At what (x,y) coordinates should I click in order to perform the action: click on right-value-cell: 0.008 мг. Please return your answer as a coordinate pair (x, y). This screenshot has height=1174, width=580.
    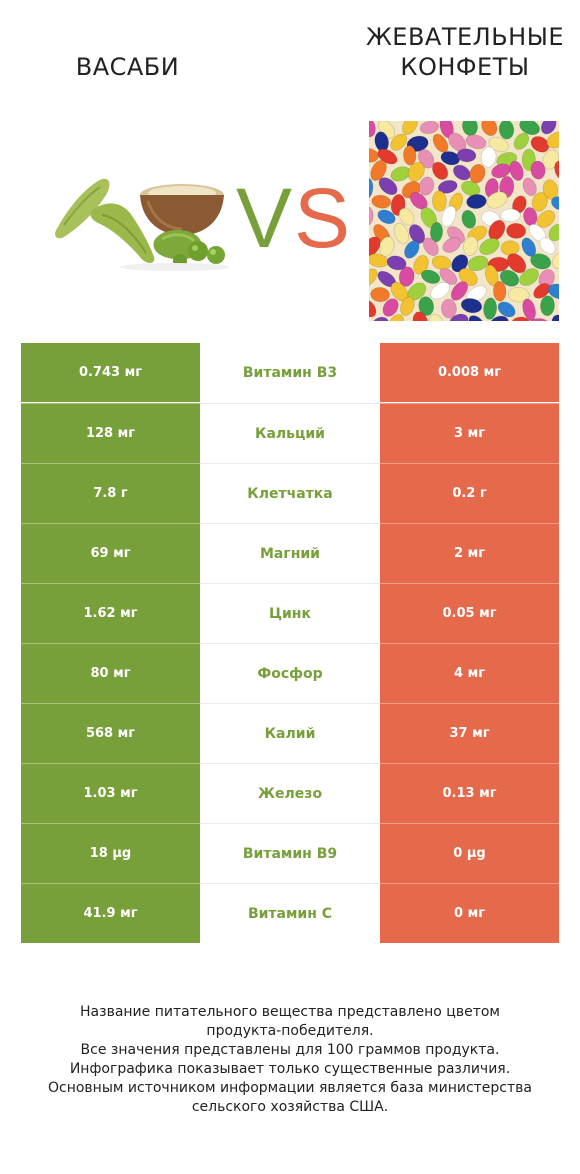
    Looking at the image, I should click on (469, 372).